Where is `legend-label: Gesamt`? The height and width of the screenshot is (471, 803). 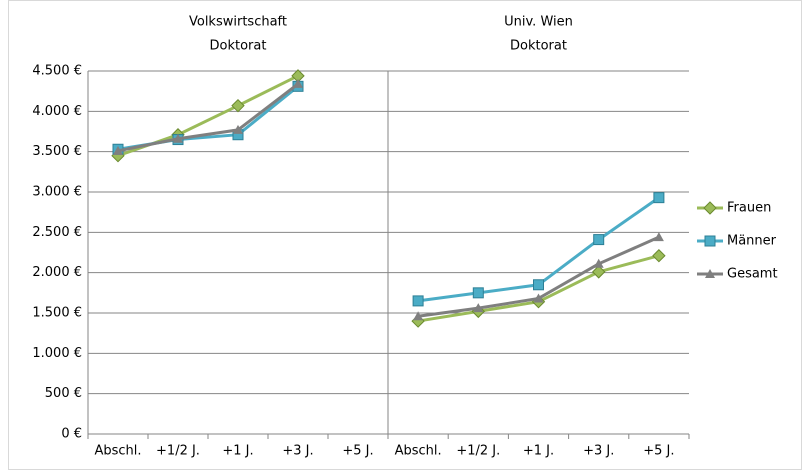
legend-label: Gesamt is located at coordinates (752, 274).